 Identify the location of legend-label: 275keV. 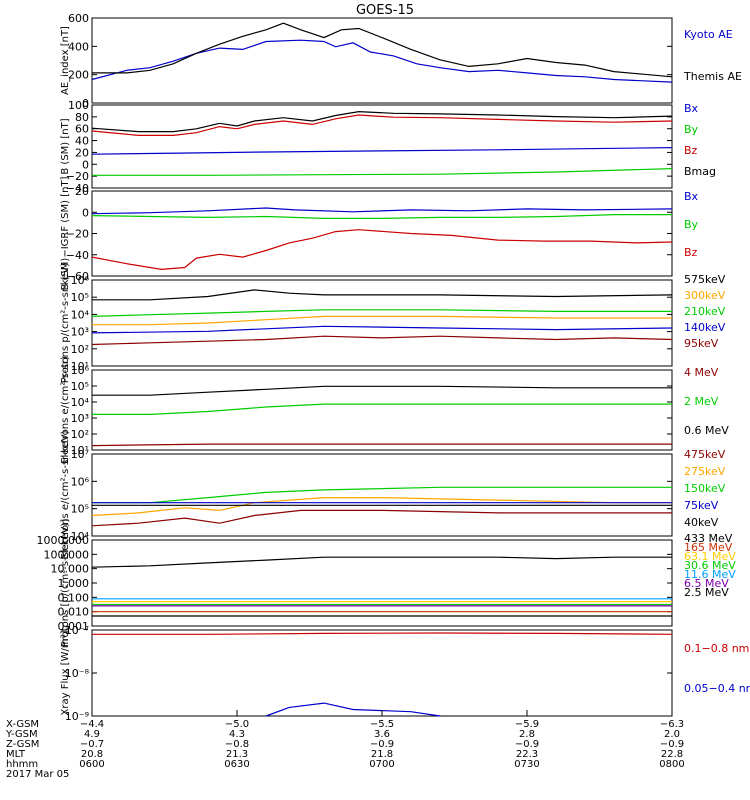
(705, 471).